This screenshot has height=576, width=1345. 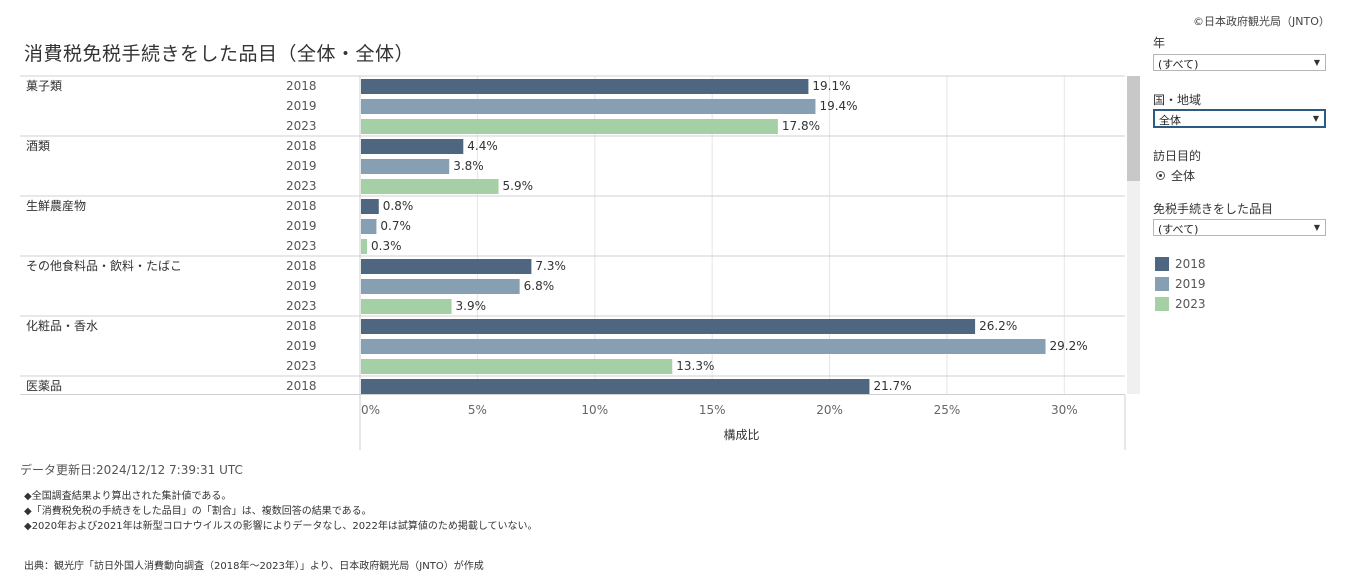 What do you see at coordinates (1178, 229) in the screenshot?
I see `item-filter-value: (すべて)` at bounding box center [1178, 229].